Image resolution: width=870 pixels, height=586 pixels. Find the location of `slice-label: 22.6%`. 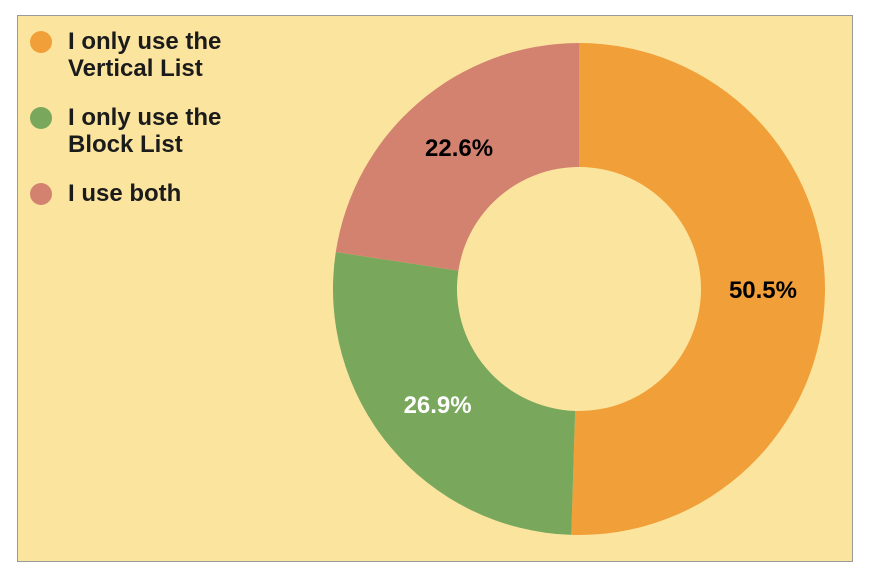

slice-label: 22.6% is located at coordinates (459, 148).